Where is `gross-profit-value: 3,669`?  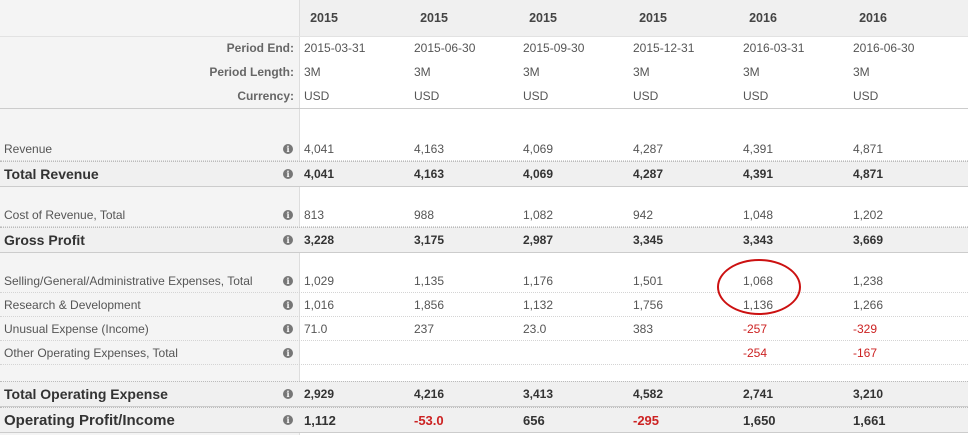
gross-profit-value: 3,669 is located at coordinates (868, 240).